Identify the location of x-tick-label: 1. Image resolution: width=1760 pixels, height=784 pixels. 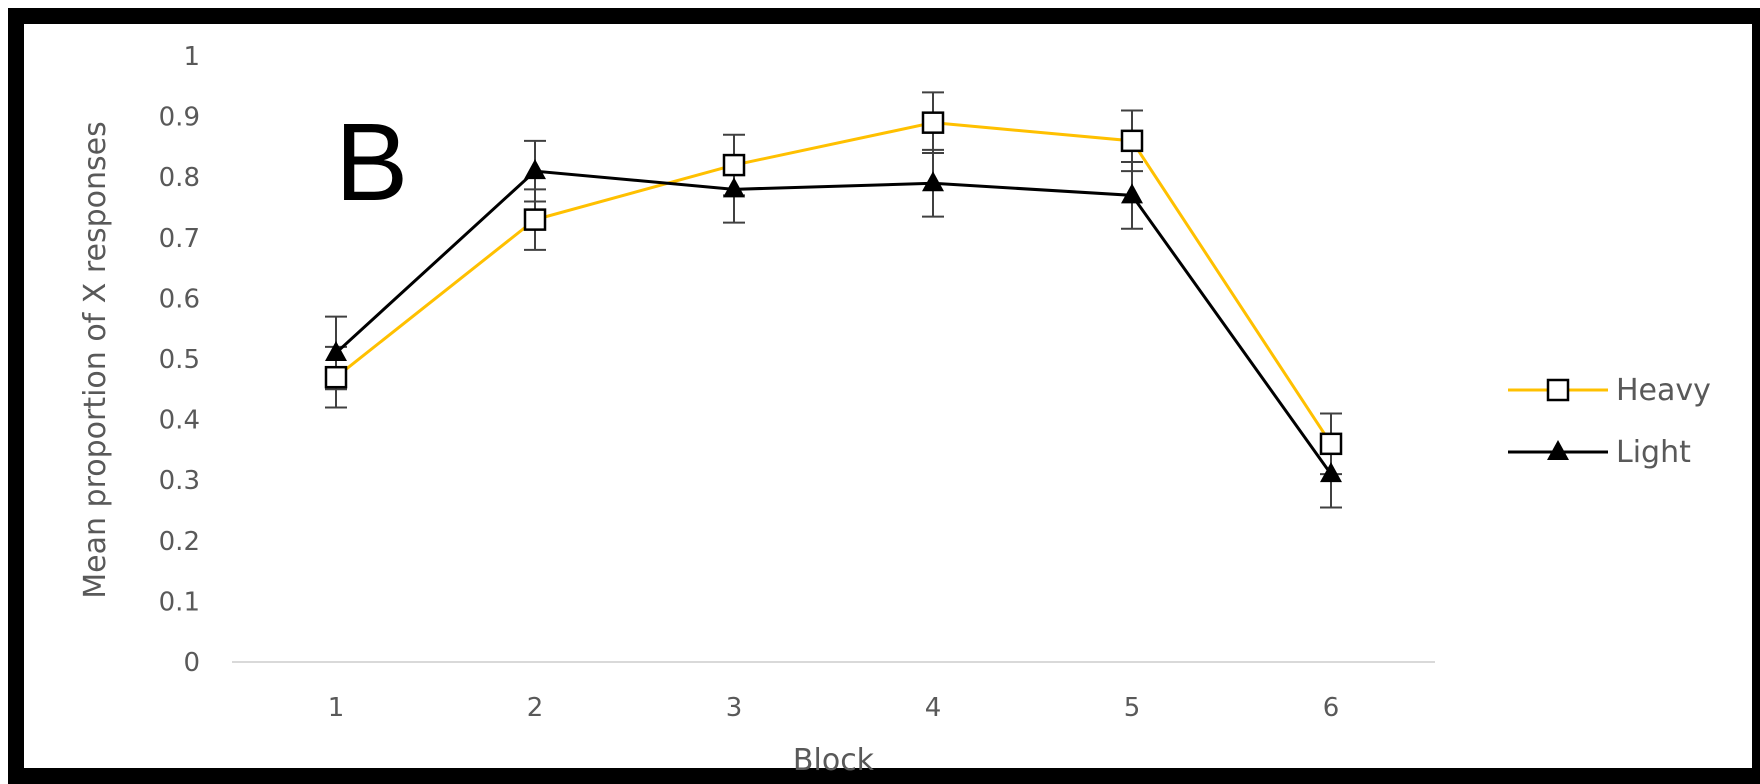
(336, 708).